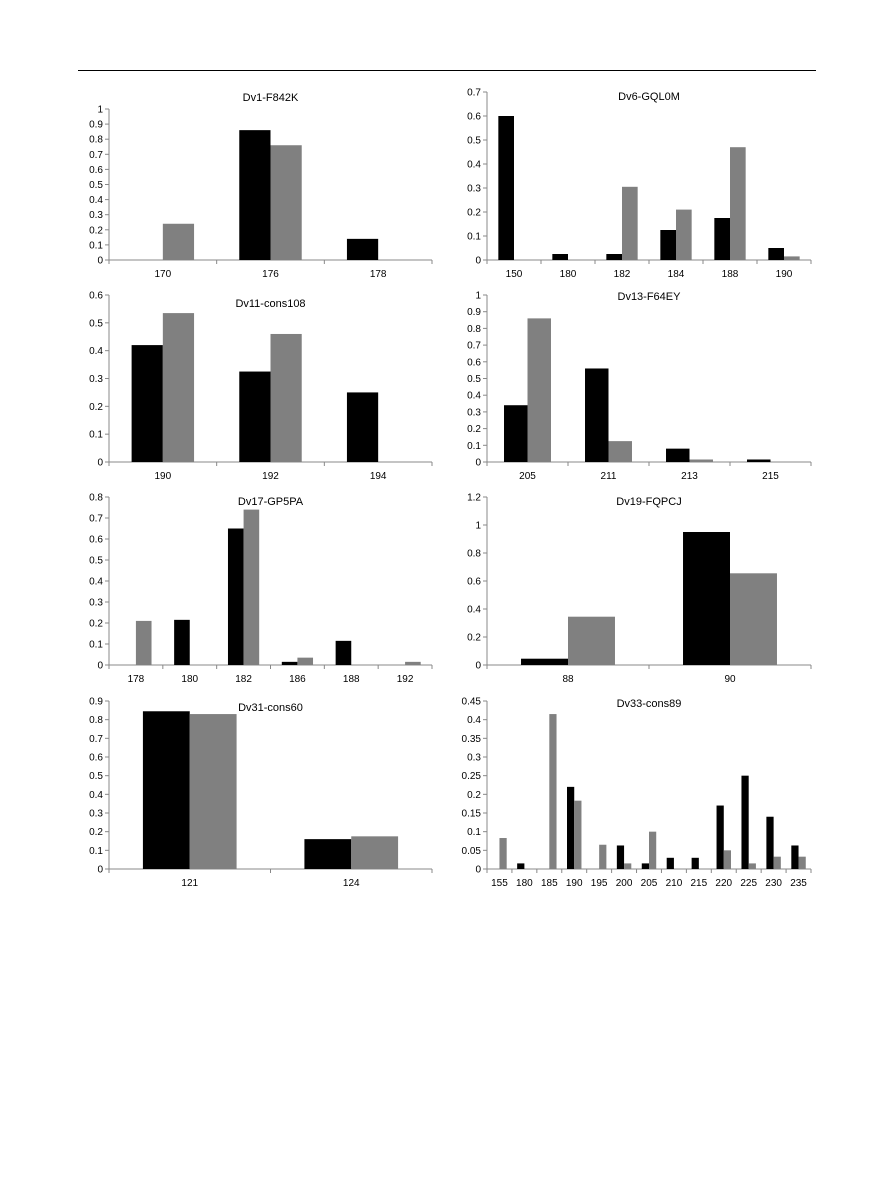  I want to click on y-tick-label: 0.25, so click(472, 776).